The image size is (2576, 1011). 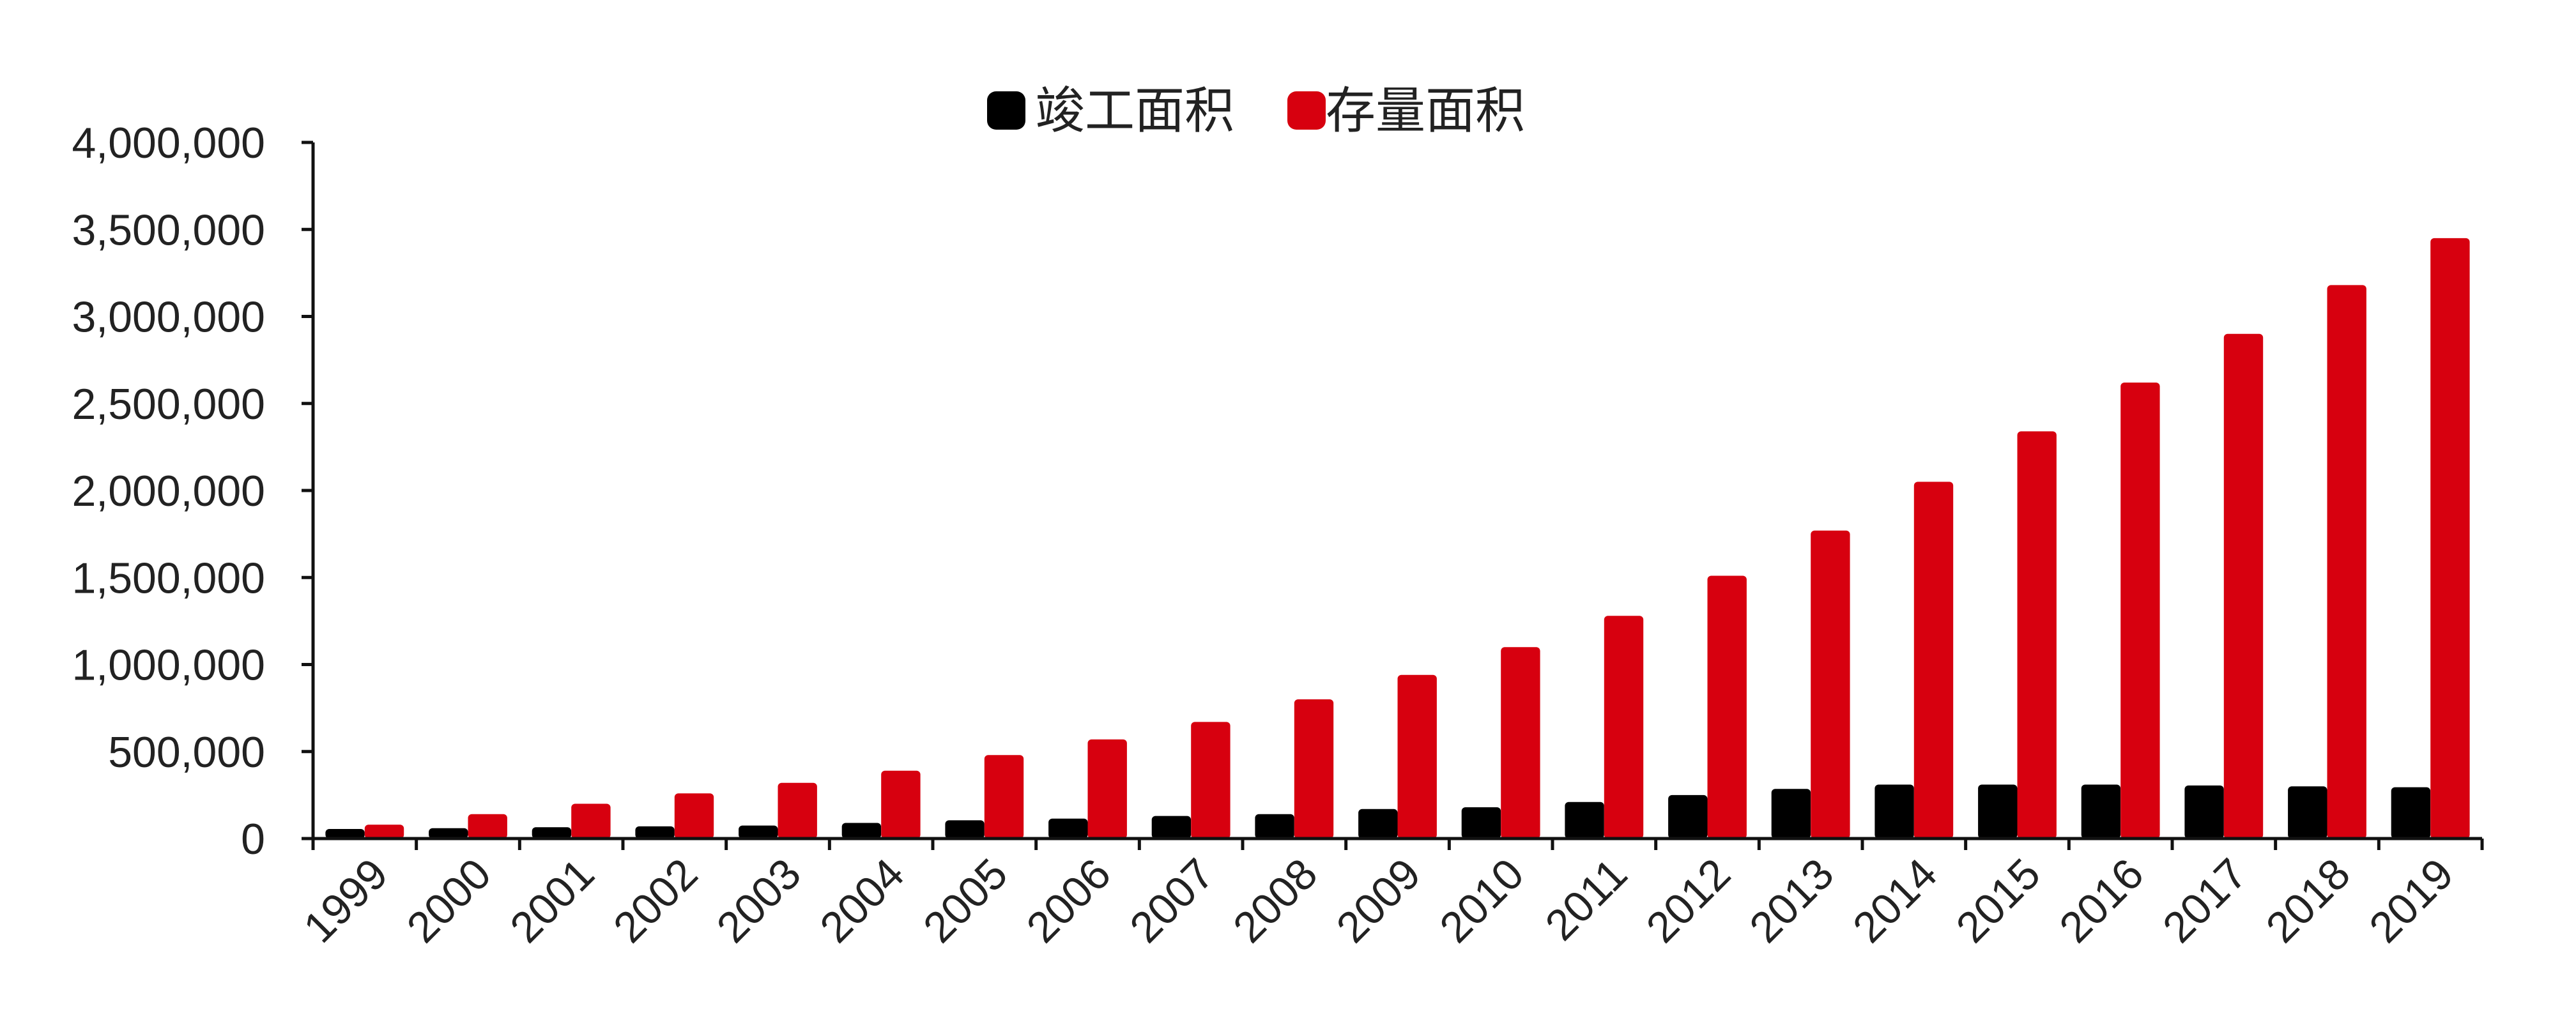 I want to click on legend-swatch-completed, so click(x=1006, y=110).